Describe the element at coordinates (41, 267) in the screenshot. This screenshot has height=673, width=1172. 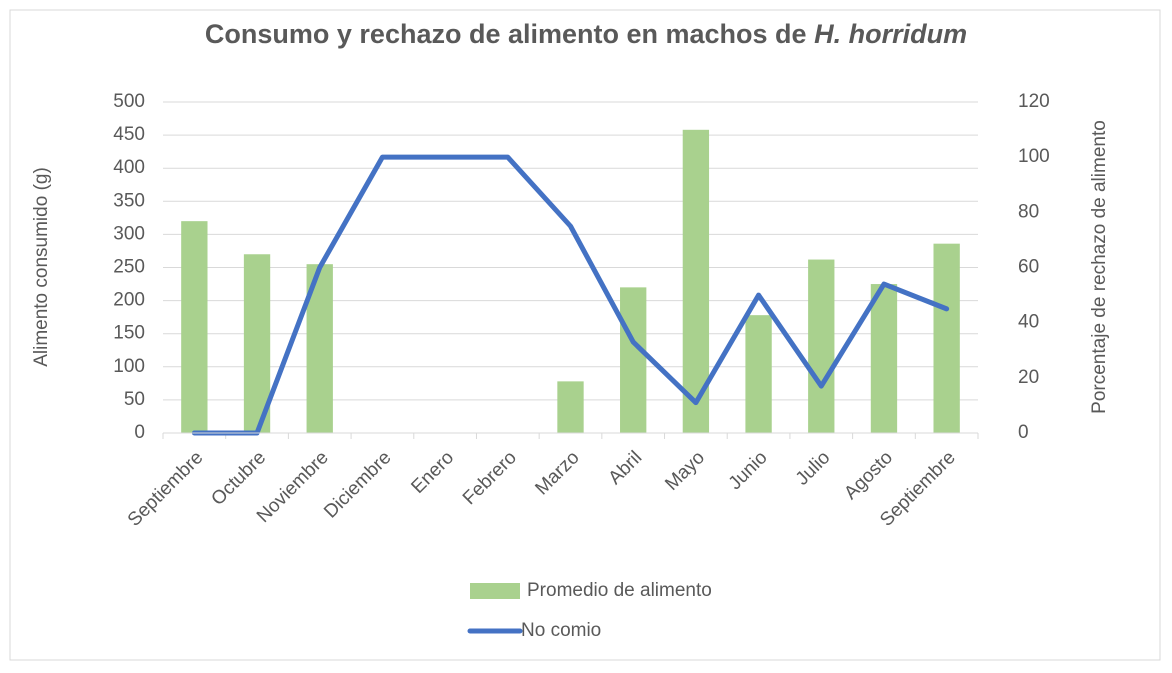
I see `y-axis-label: Alimento consumido (g)` at that location.